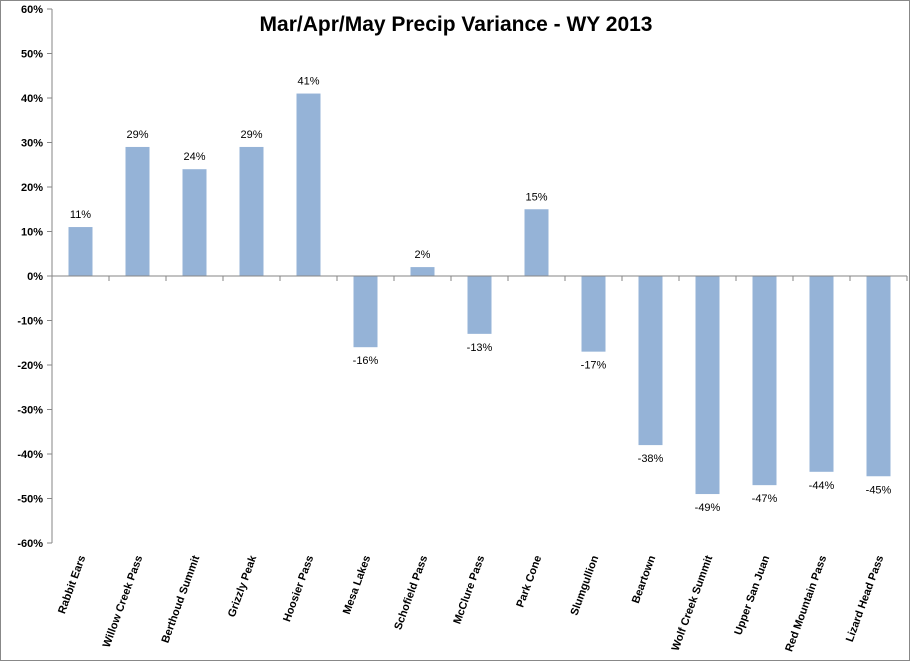  Describe the element at coordinates (865, 599) in the screenshot. I see `x-tick-label: Lizard Head Pass` at that location.